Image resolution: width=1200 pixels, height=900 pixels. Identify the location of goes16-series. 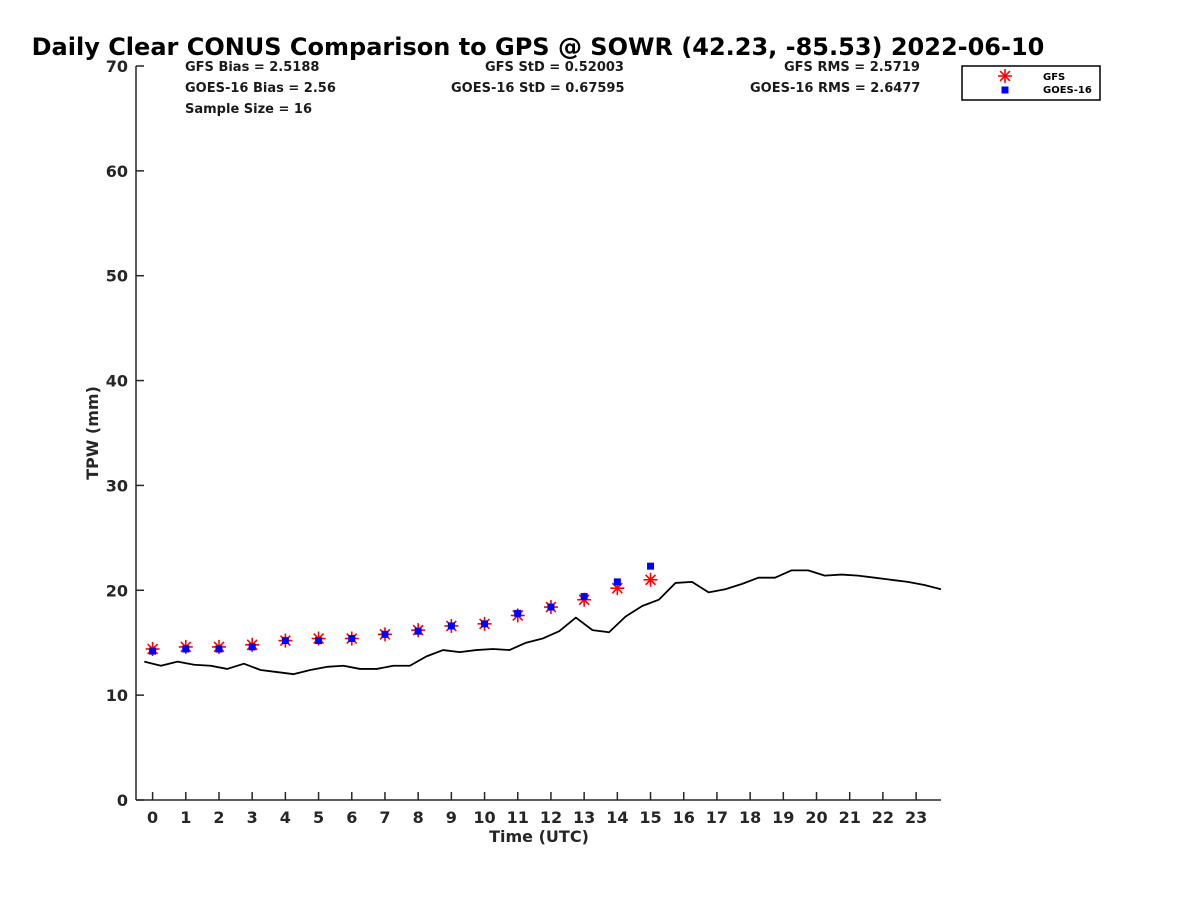
(402, 608).